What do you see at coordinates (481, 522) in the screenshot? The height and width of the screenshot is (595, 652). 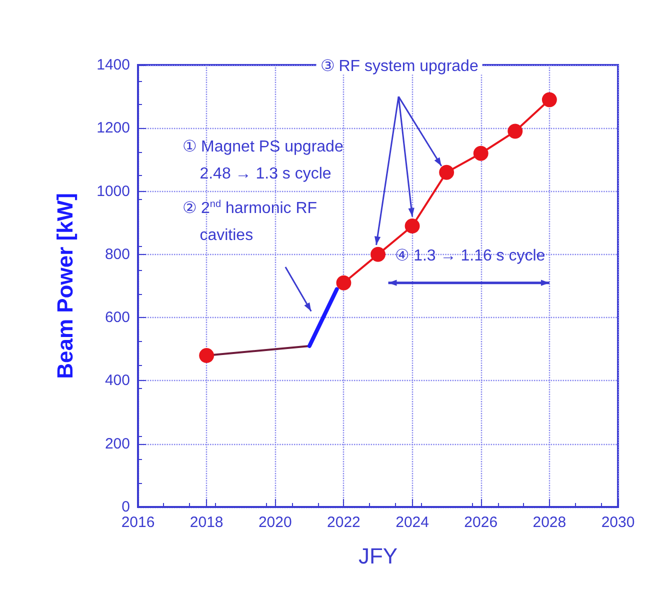 I see `x-tick-label: 2026` at bounding box center [481, 522].